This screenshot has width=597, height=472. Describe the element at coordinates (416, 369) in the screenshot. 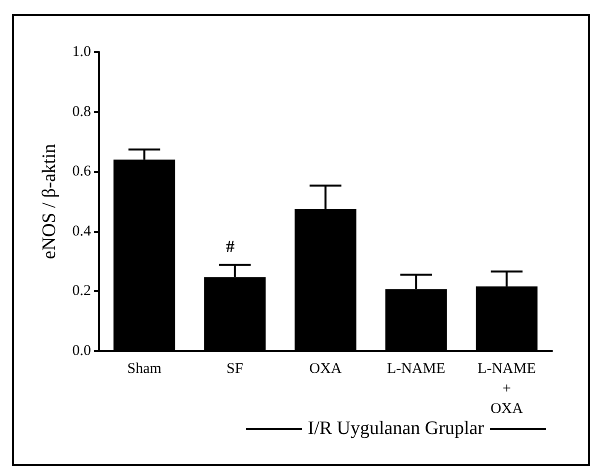

I see `x-tick-label: L-NAME` at that location.